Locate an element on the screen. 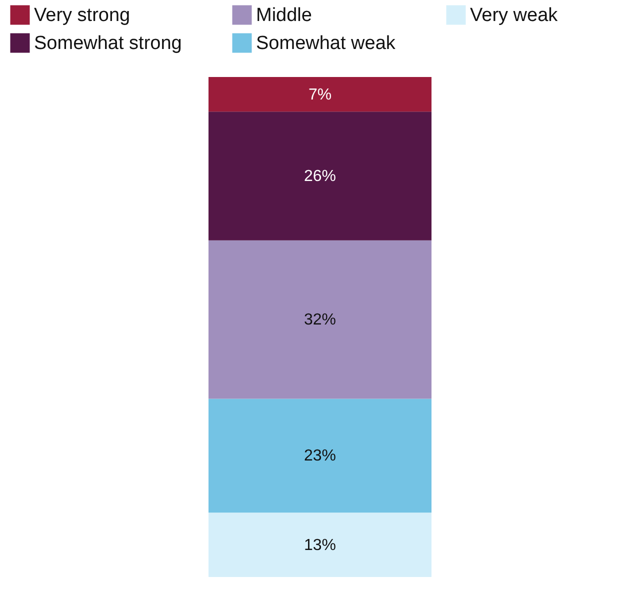 The image size is (641, 605). data-label: 7% is located at coordinates (320, 95).